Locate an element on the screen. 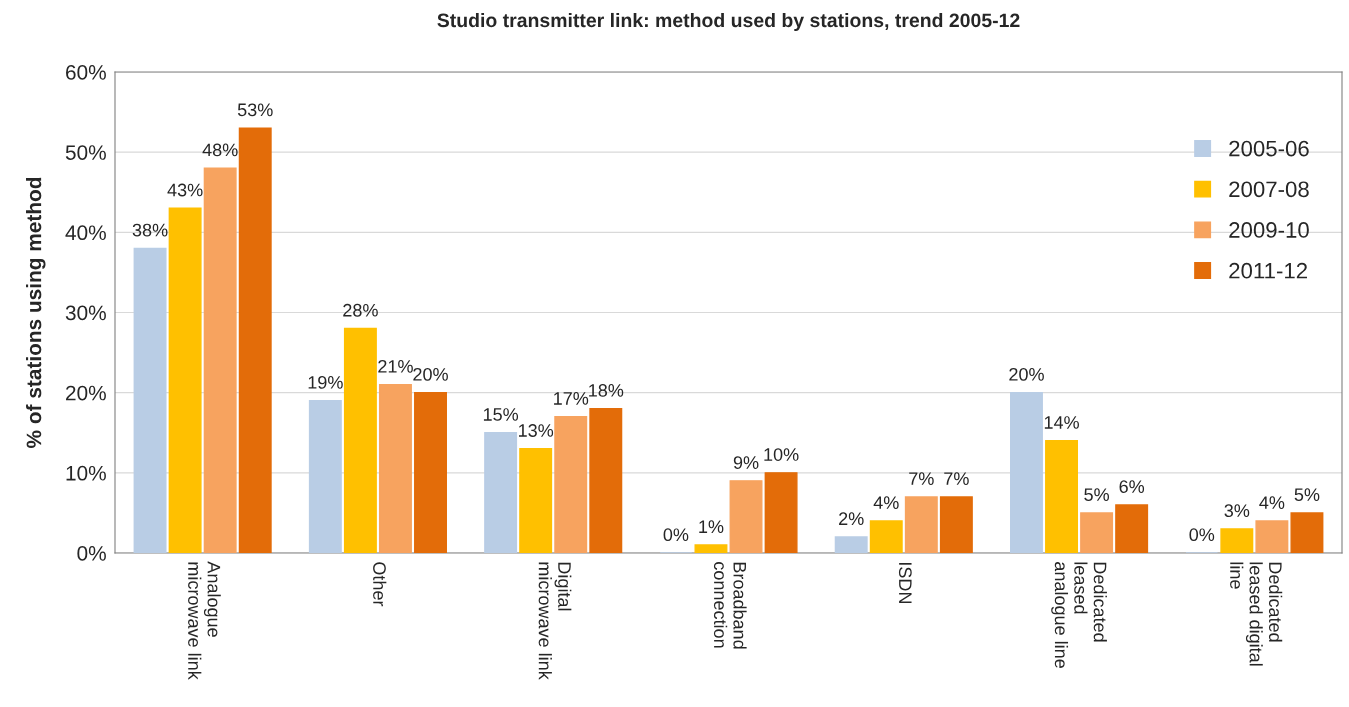  legend-label: 2011-12 is located at coordinates (1268, 270).